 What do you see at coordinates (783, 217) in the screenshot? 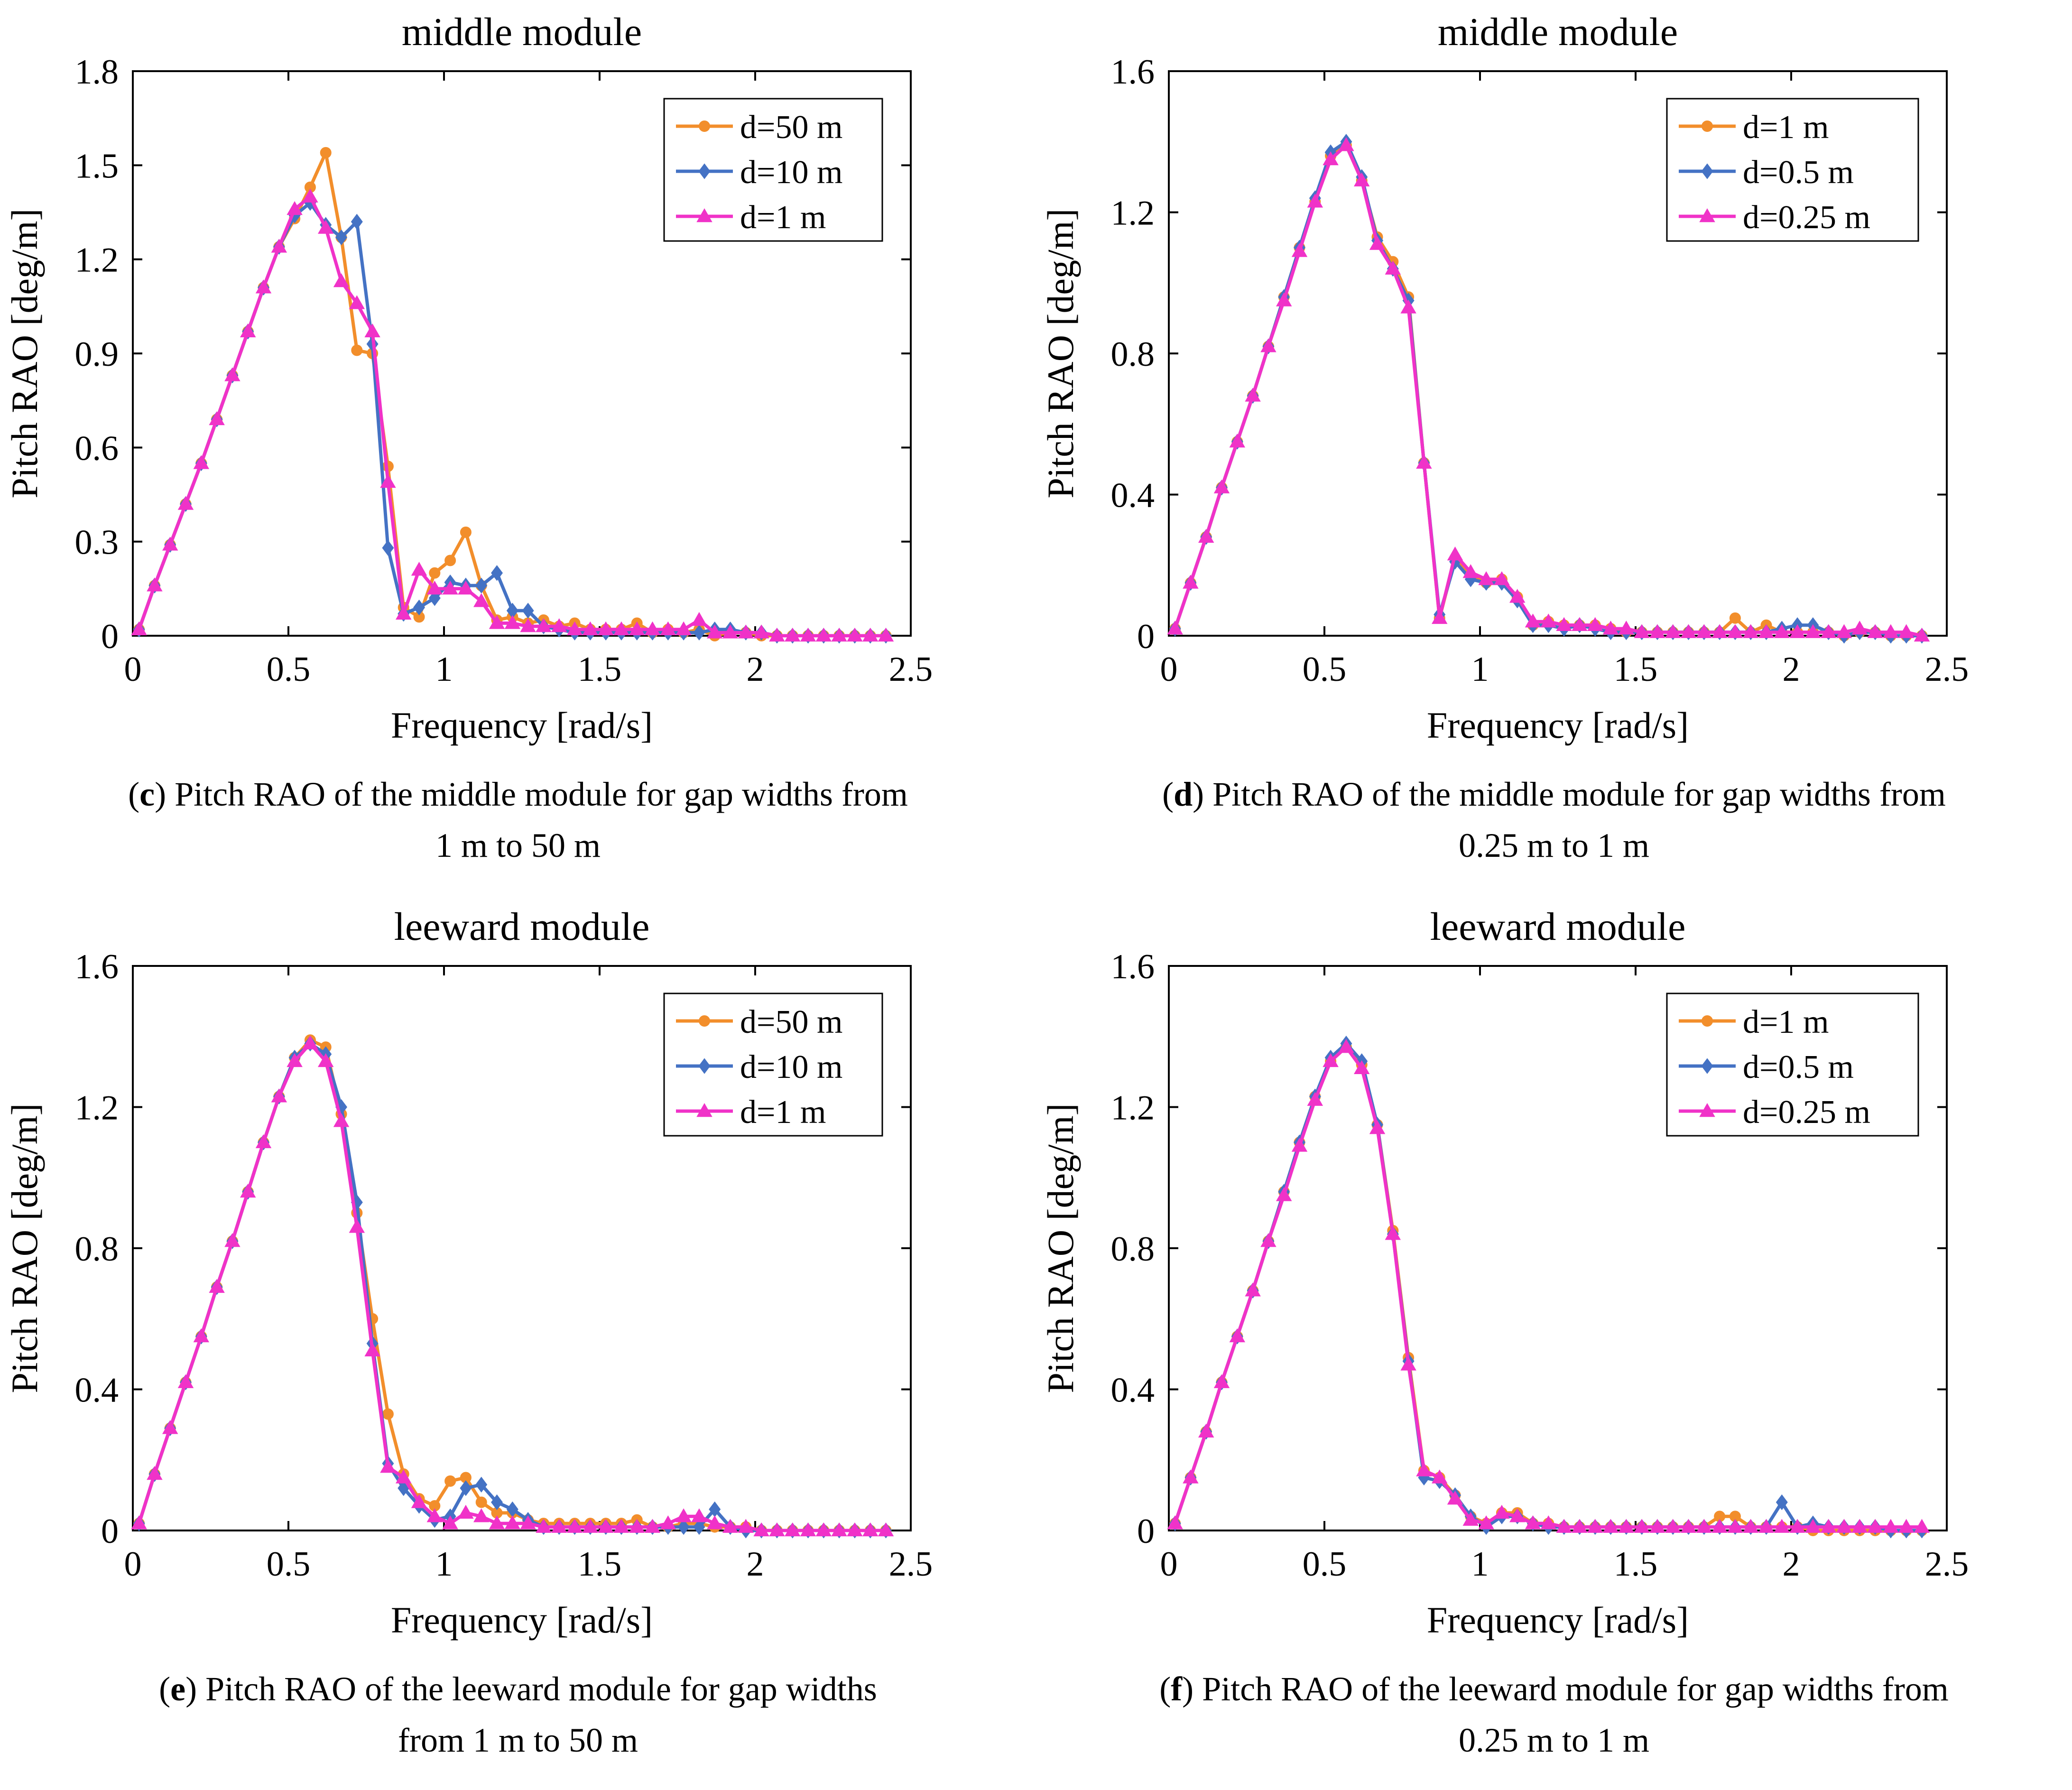
I see `legend-label: d=1 m` at bounding box center [783, 217].